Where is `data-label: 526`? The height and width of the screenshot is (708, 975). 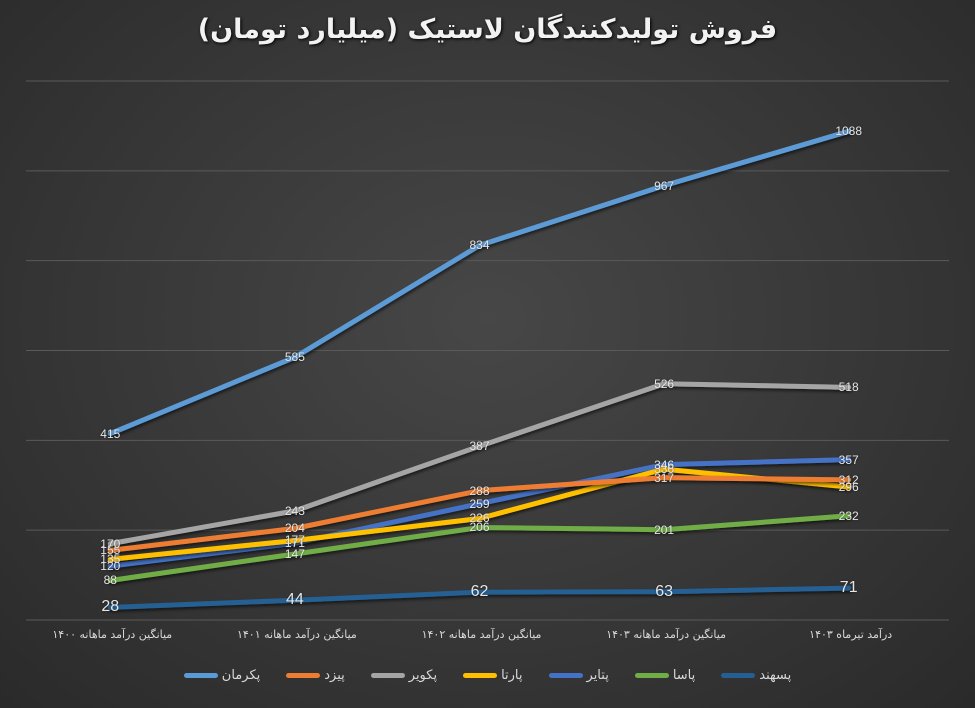 data-label: 526 is located at coordinates (664, 383).